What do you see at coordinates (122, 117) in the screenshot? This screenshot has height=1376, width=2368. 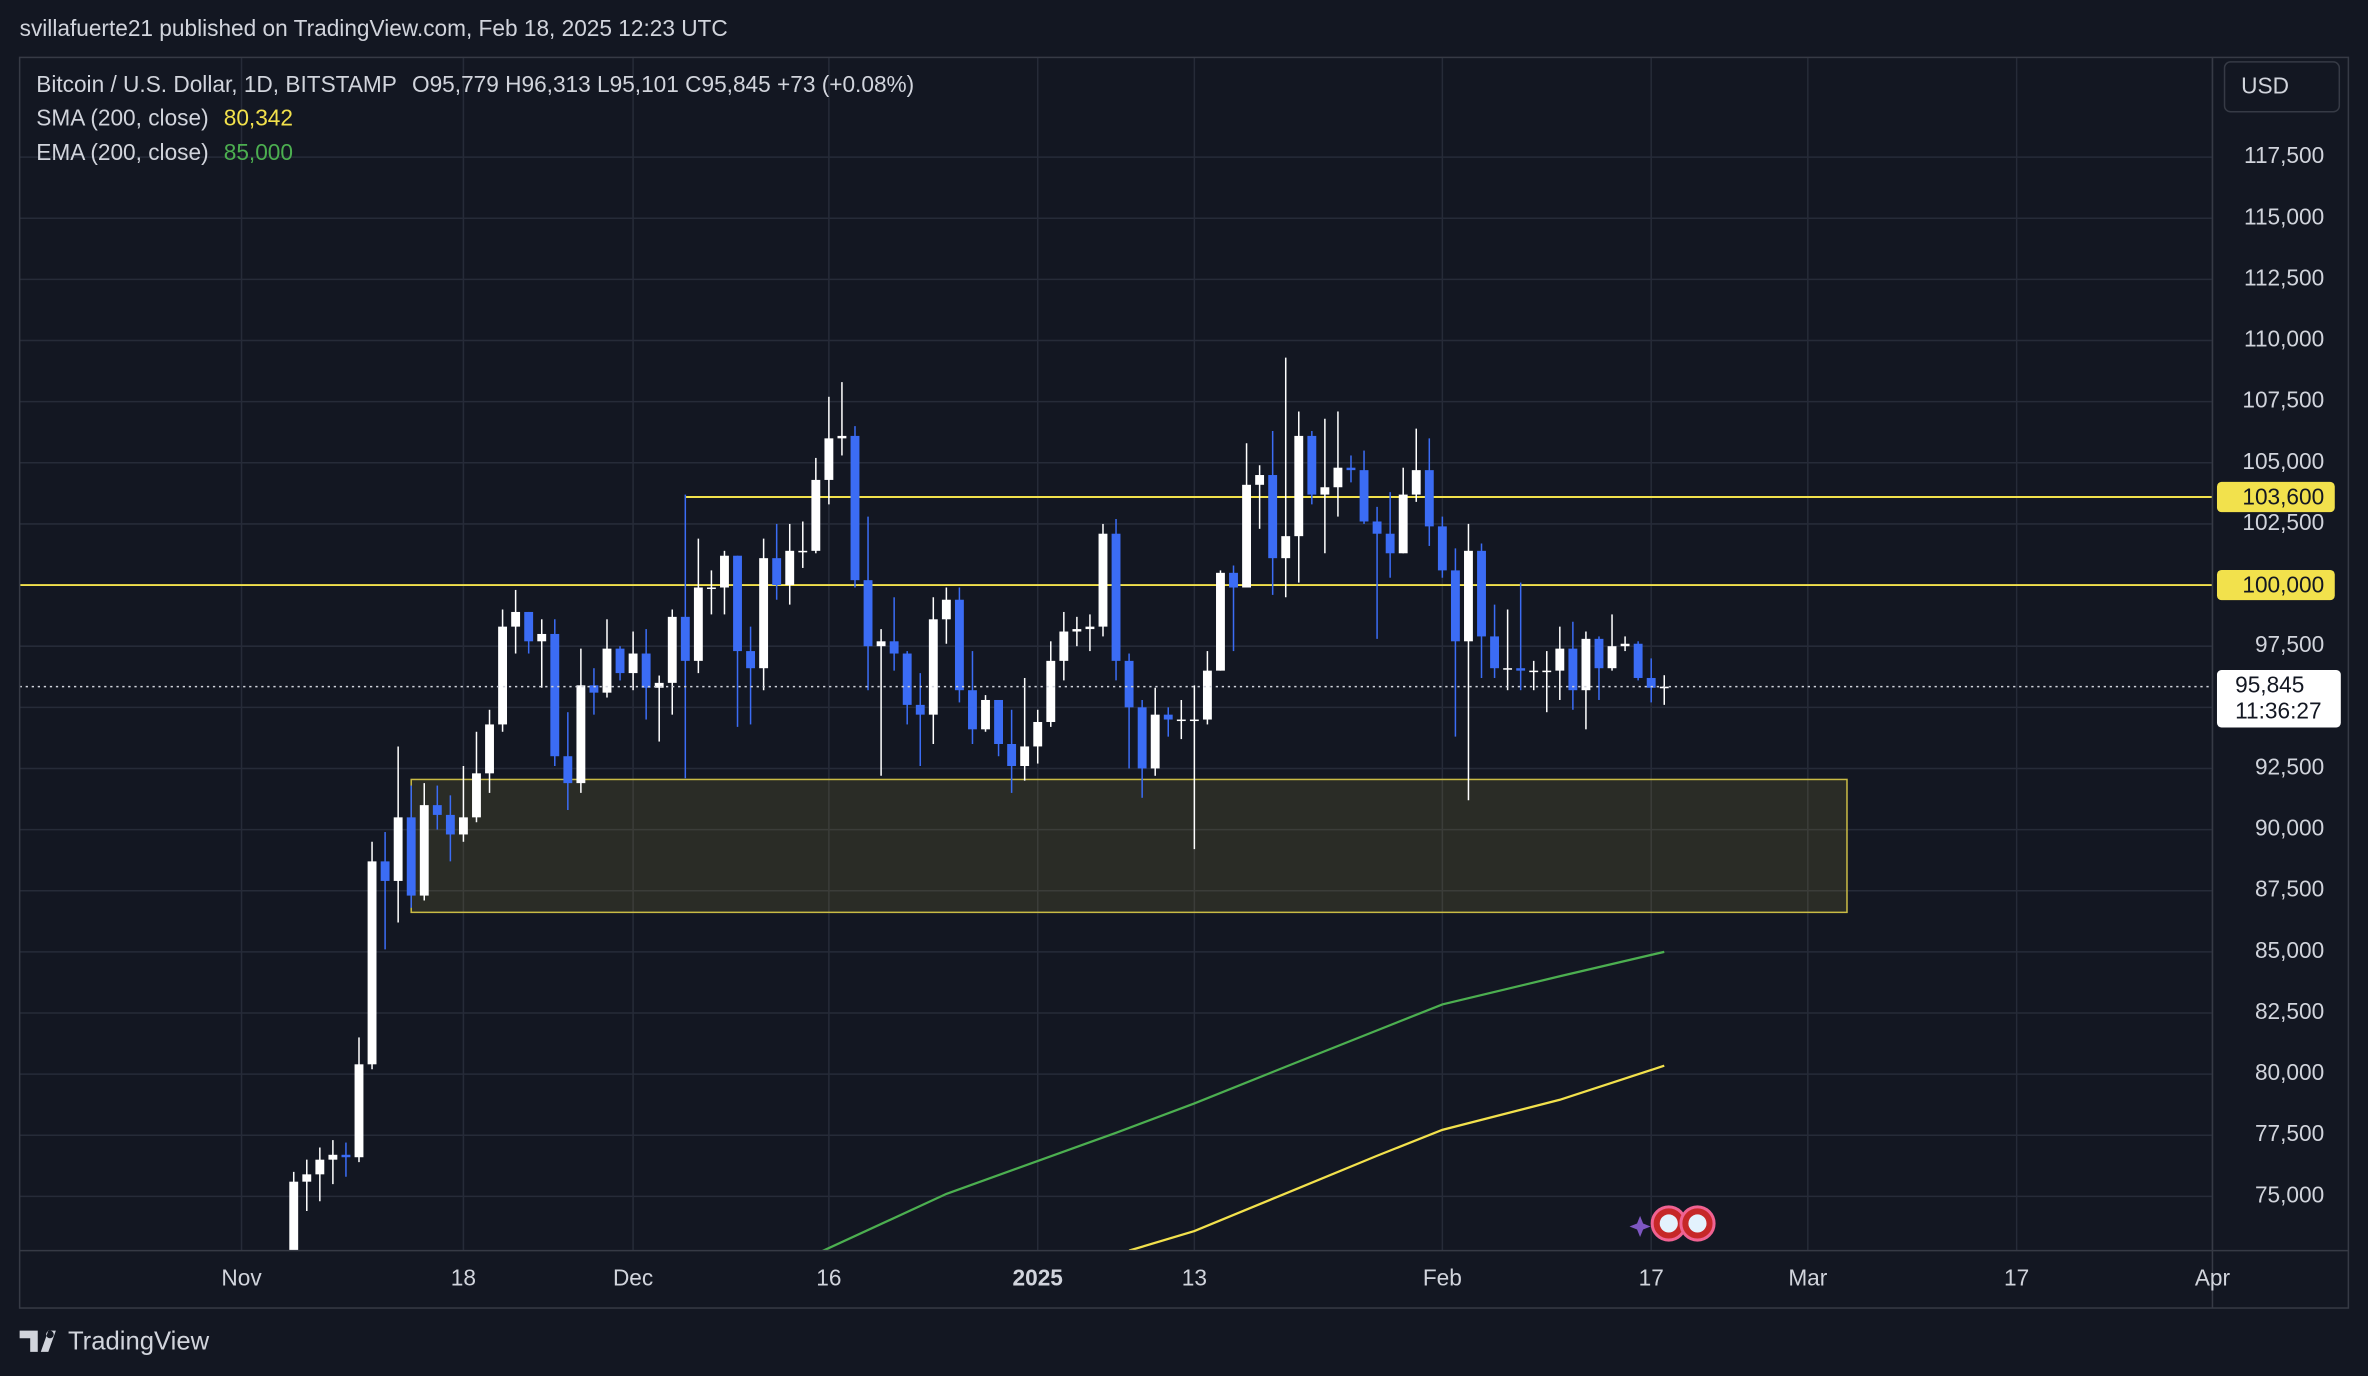 I see `indicator-name: SMA (200, close)` at bounding box center [122, 117].